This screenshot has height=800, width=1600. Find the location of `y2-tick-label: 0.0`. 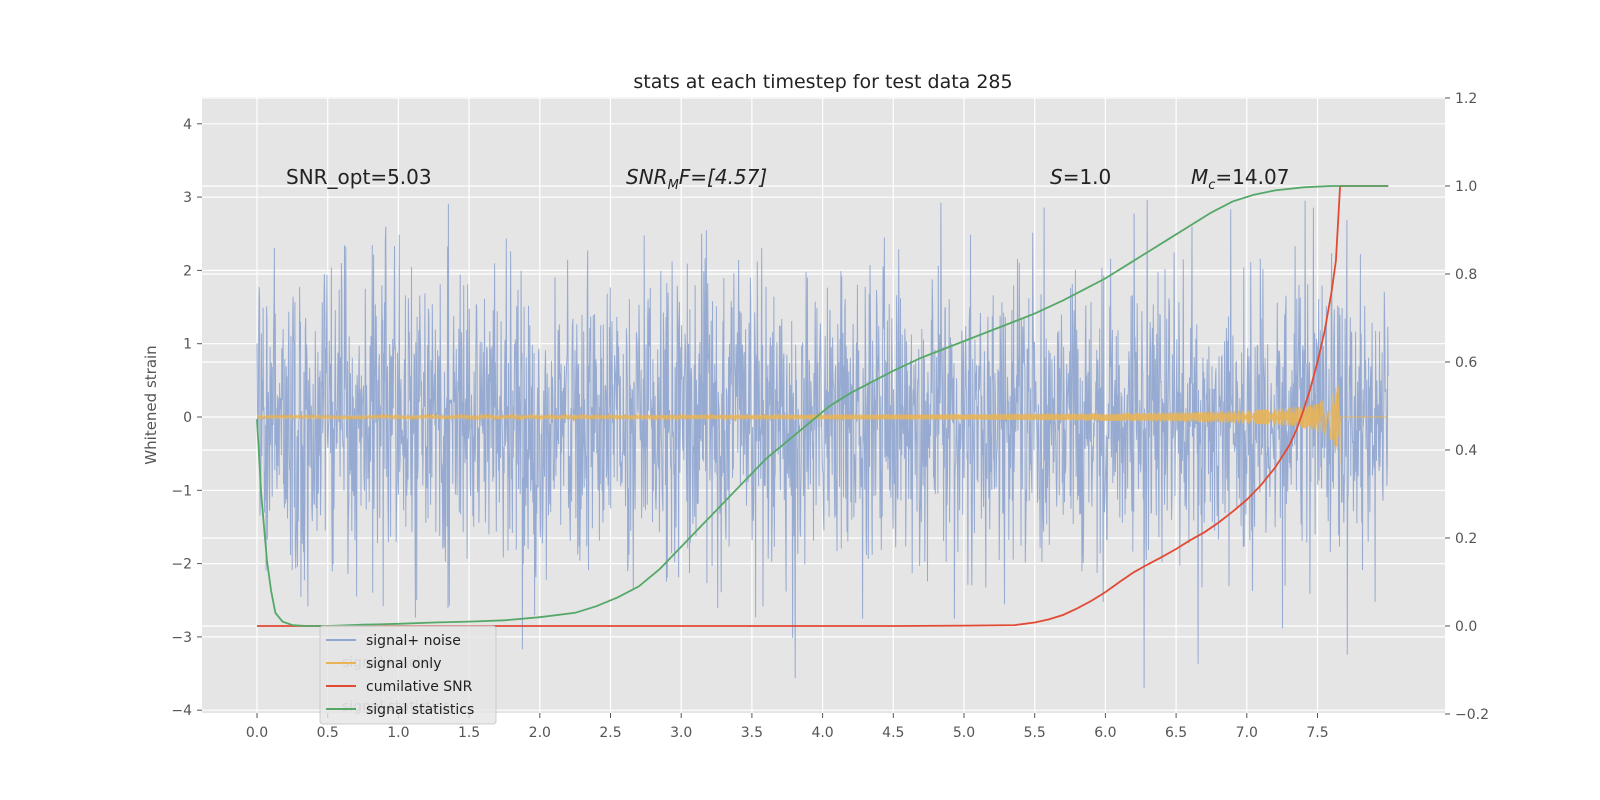

y2-tick-label: 0.0 is located at coordinates (1466, 627).